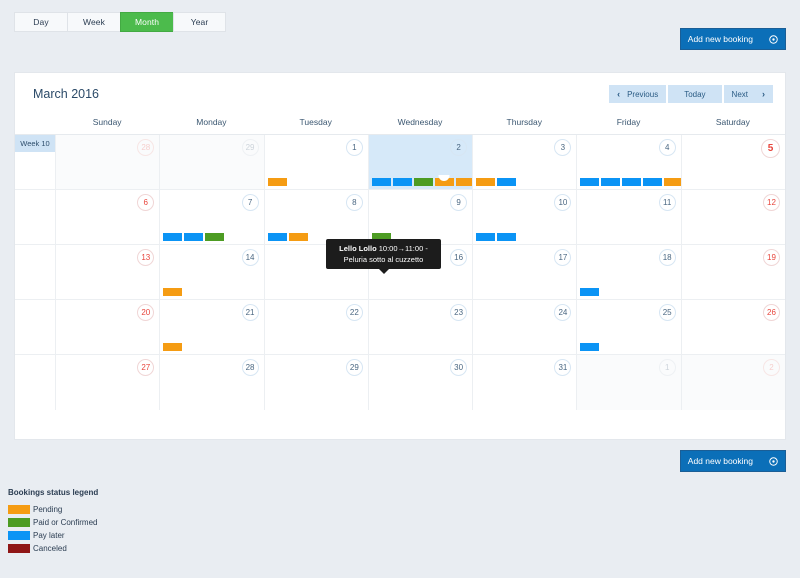 The height and width of the screenshot is (578, 800). Describe the element at coordinates (354, 202) in the screenshot. I see `day-number: 8` at that location.